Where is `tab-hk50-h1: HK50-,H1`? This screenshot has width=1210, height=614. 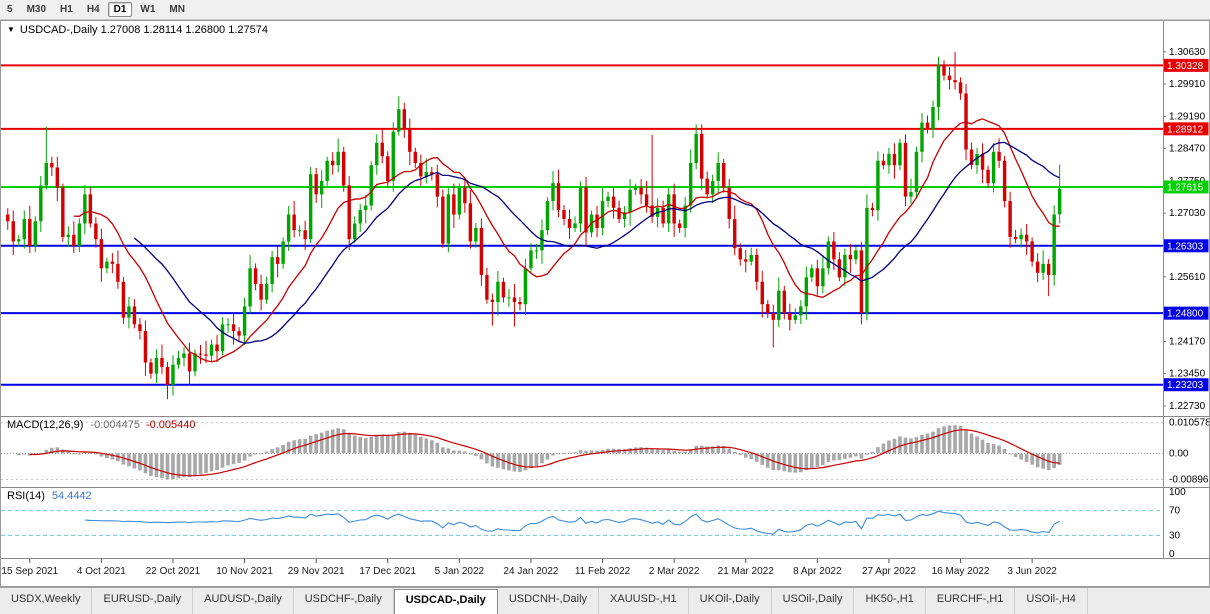
tab-hk50-h1: HK50-,H1 is located at coordinates (890, 601).